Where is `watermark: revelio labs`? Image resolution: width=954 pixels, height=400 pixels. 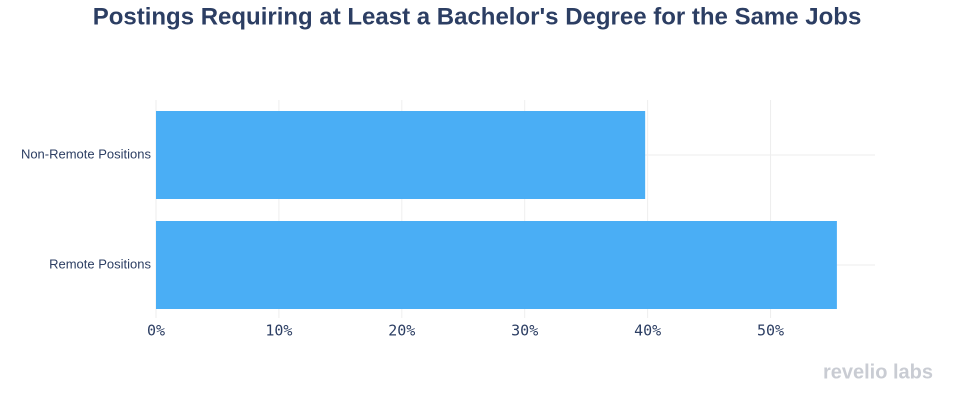 watermark: revelio labs is located at coordinates (878, 372).